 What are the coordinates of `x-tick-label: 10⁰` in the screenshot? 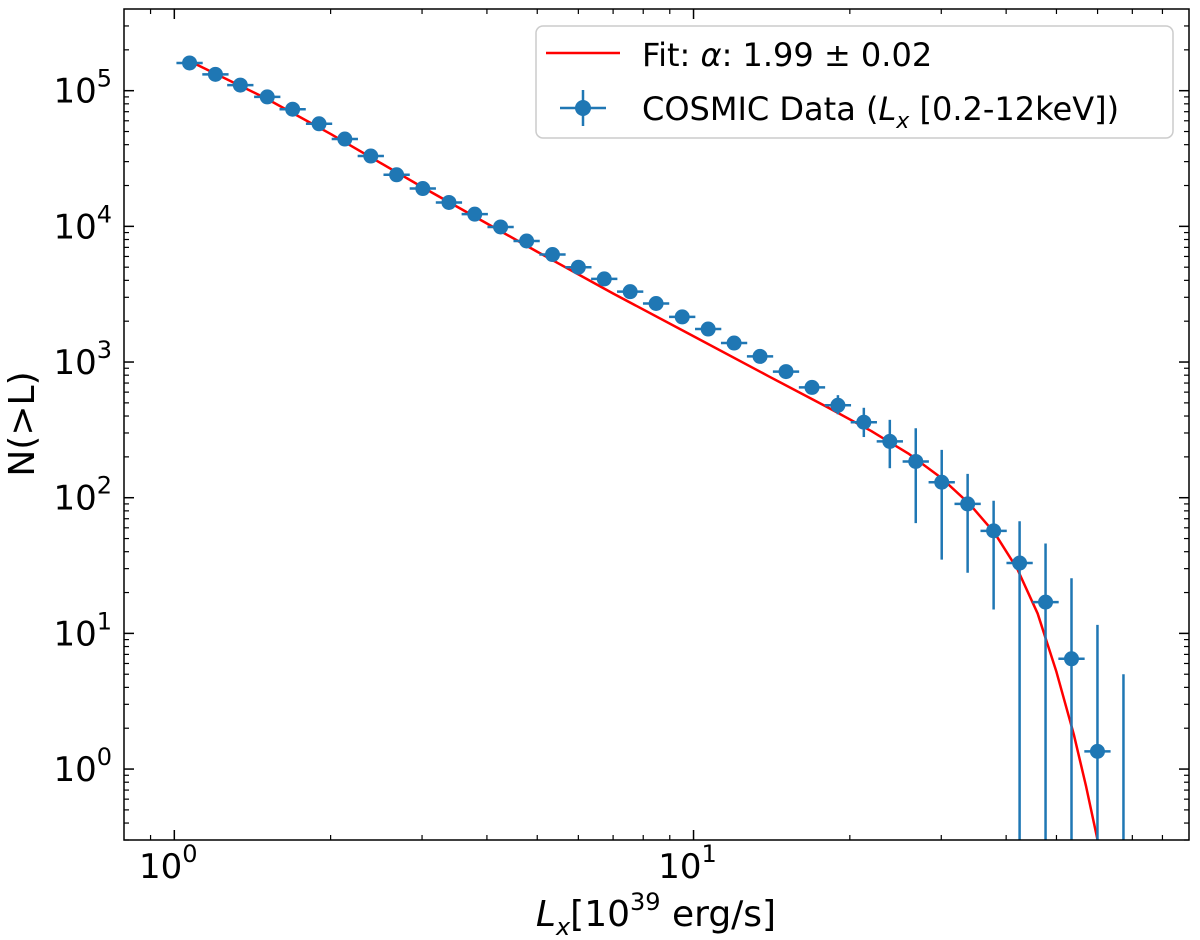 It's located at (168, 863).